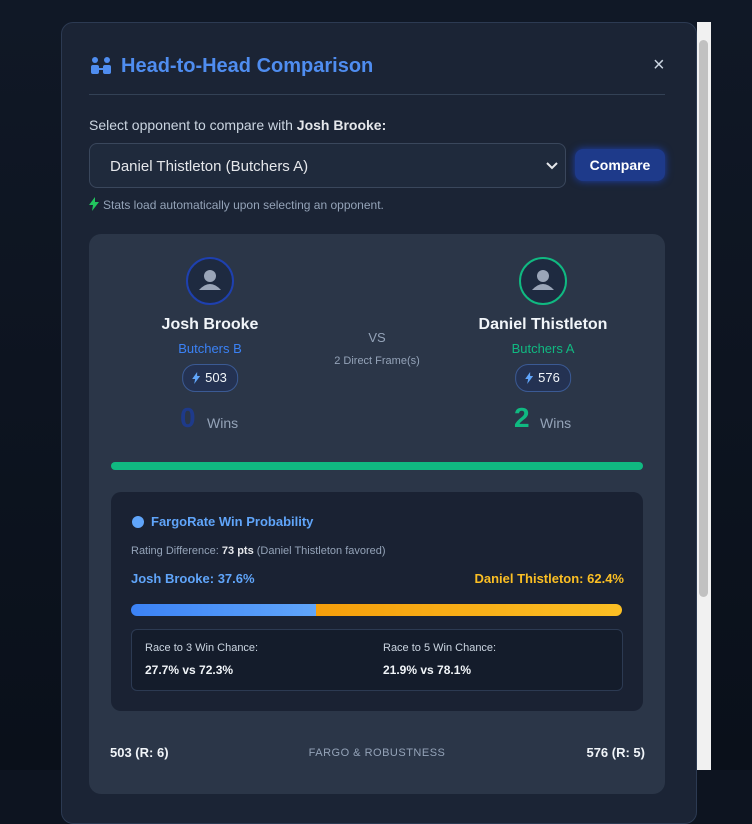  What do you see at coordinates (138, 522) in the screenshot?
I see `brain-icon` at bounding box center [138, 522].